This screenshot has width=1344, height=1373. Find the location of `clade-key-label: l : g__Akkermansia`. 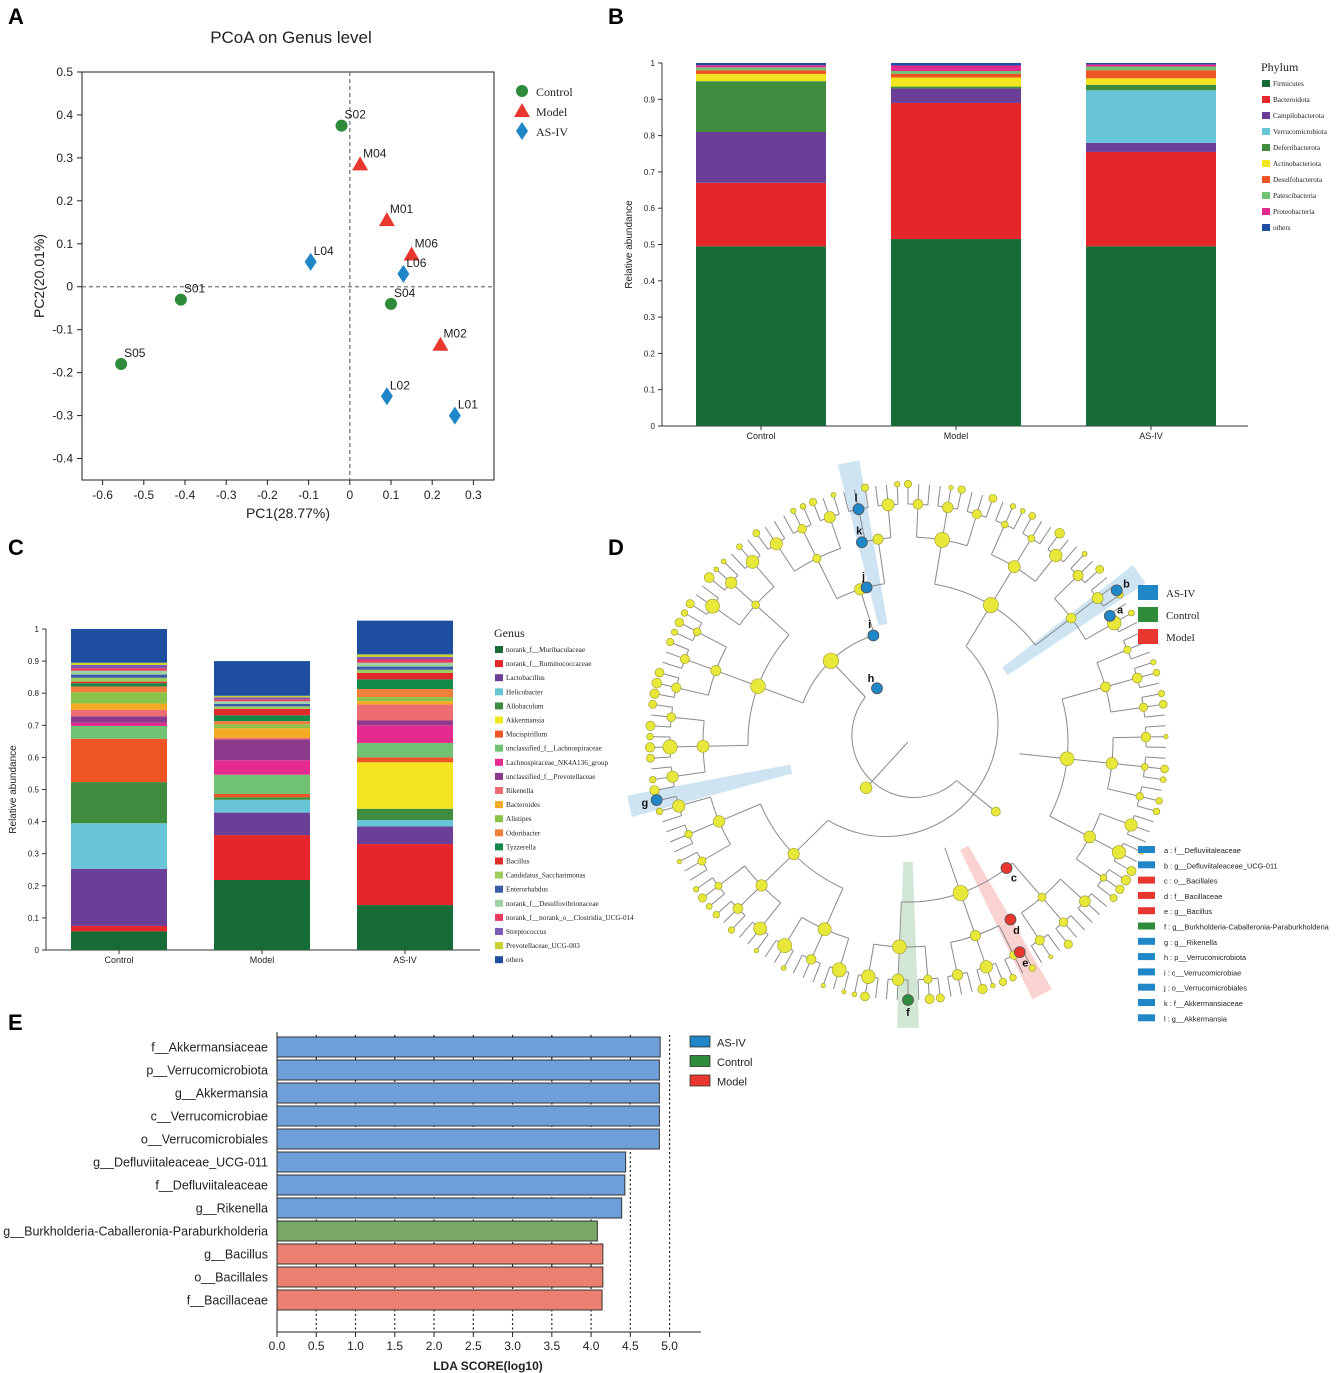

clade-key-label: l : g__Akkermansia is located at coordinates (1196, 1018).